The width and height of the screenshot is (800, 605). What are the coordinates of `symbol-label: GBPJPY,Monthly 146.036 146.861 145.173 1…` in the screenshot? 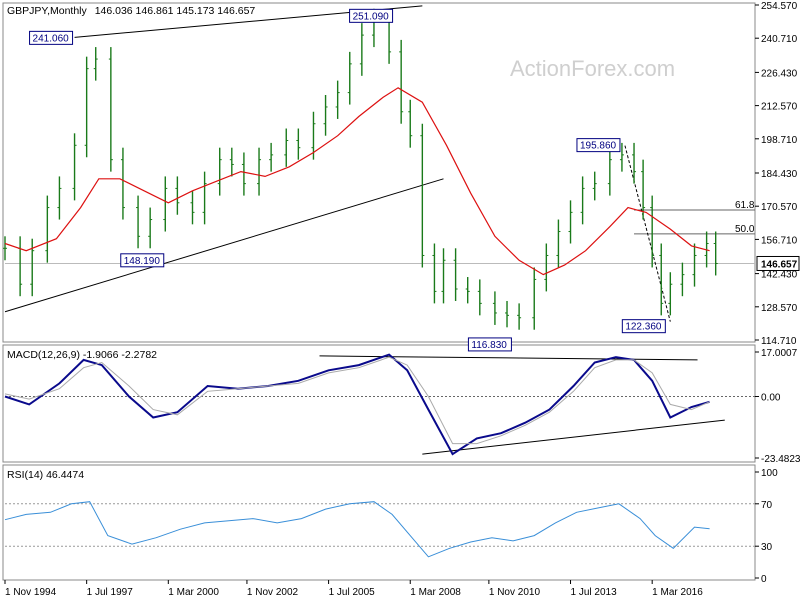 It's located at (131, 11).